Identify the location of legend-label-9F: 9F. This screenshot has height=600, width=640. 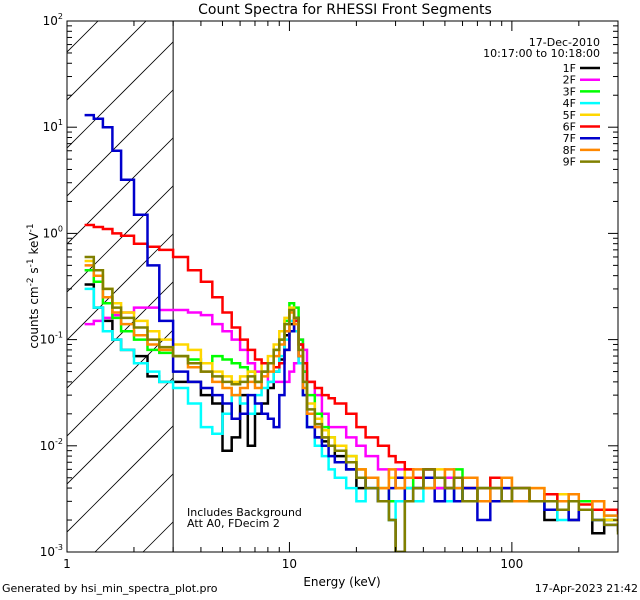
(569, 162).